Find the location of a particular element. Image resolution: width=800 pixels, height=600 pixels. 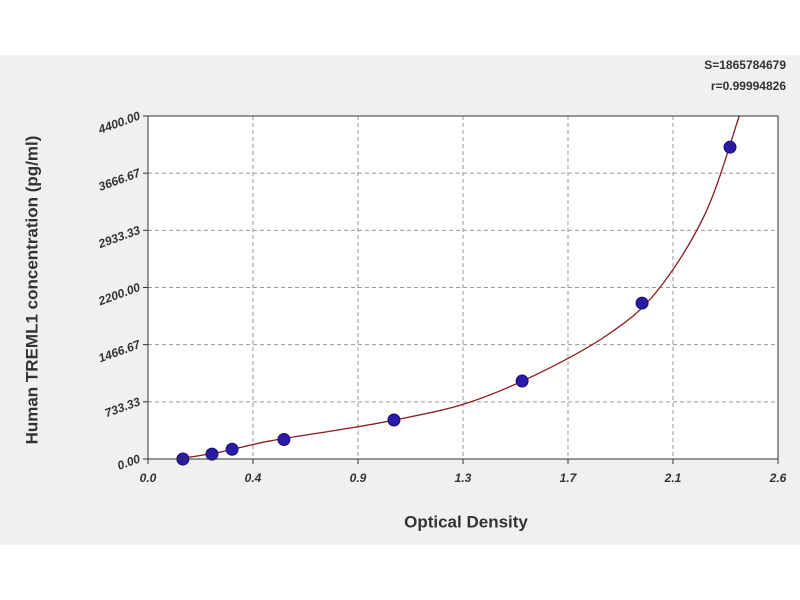

annotation: S=1865784679 is located at coordinates (745, 65).